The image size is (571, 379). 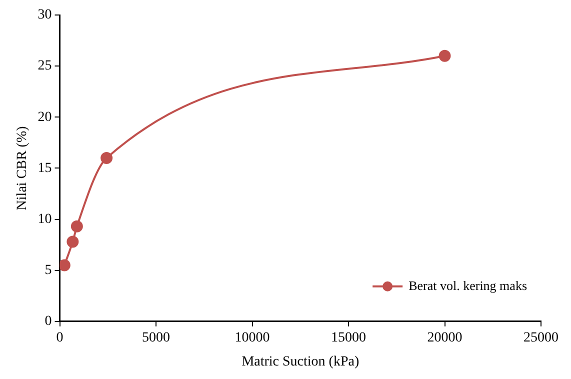 What do you see at coordinates (60, 338) in the screenshot?
I see `x-tick-label: 0` at bounding box center [60, 338].